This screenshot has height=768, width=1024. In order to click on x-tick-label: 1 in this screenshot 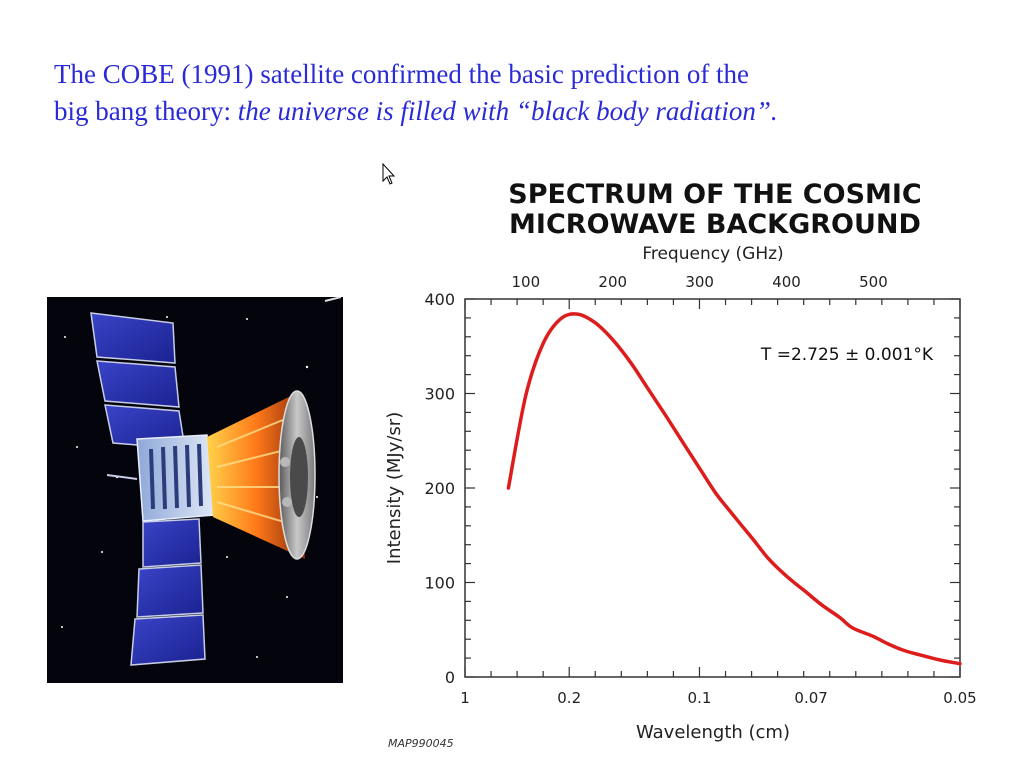, I will do `click(465, 698)`.